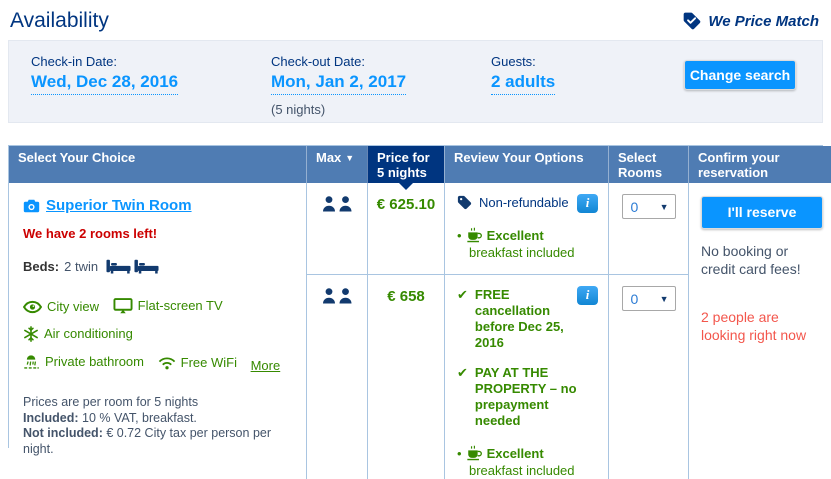 The height and width of the screenshot is (479, 831). What do you see at coordinates (530, 319) in the screenshot?
I see `policy-text: FREE cancellation before Dec 25, 2016` at bounding box center [530, 319].